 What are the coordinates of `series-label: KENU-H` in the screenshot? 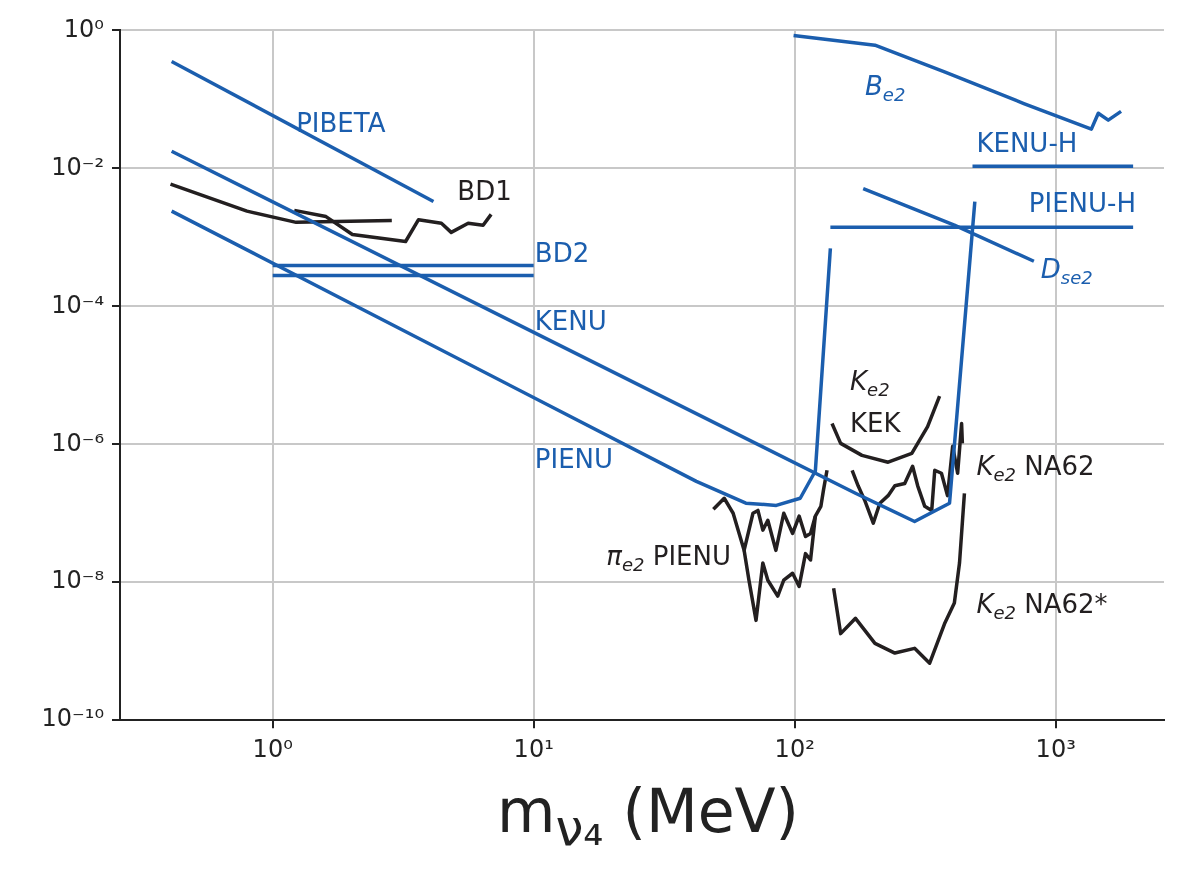 It's located at (1027, 143).